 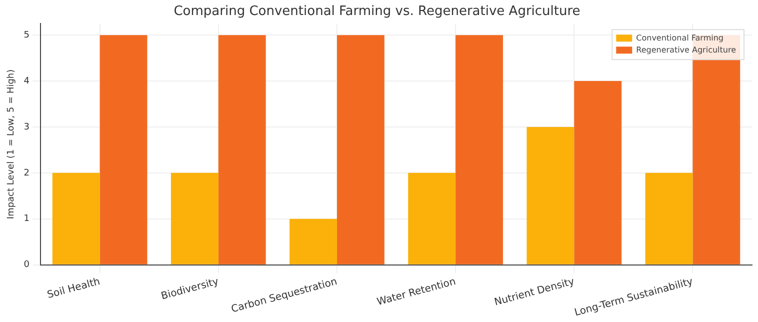 What do you see at coordinates (11, 144) in the screenshot?
I see `y-axis-title: Impact Level (1 = Low, 5 = High)` at bounding box center [11, 144].